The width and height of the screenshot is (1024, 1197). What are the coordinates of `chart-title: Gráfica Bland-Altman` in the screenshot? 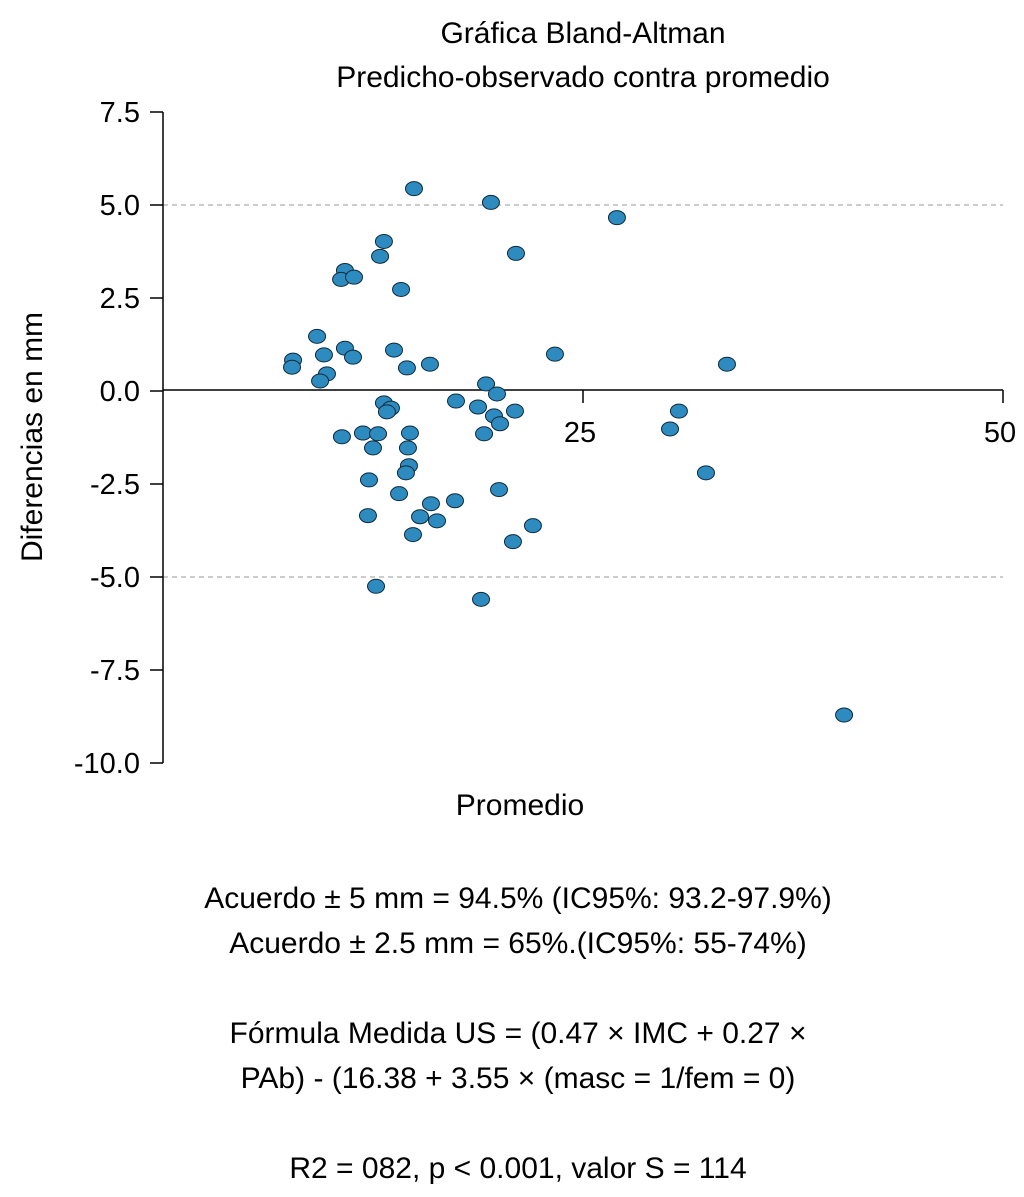 It's located at (582, 33).